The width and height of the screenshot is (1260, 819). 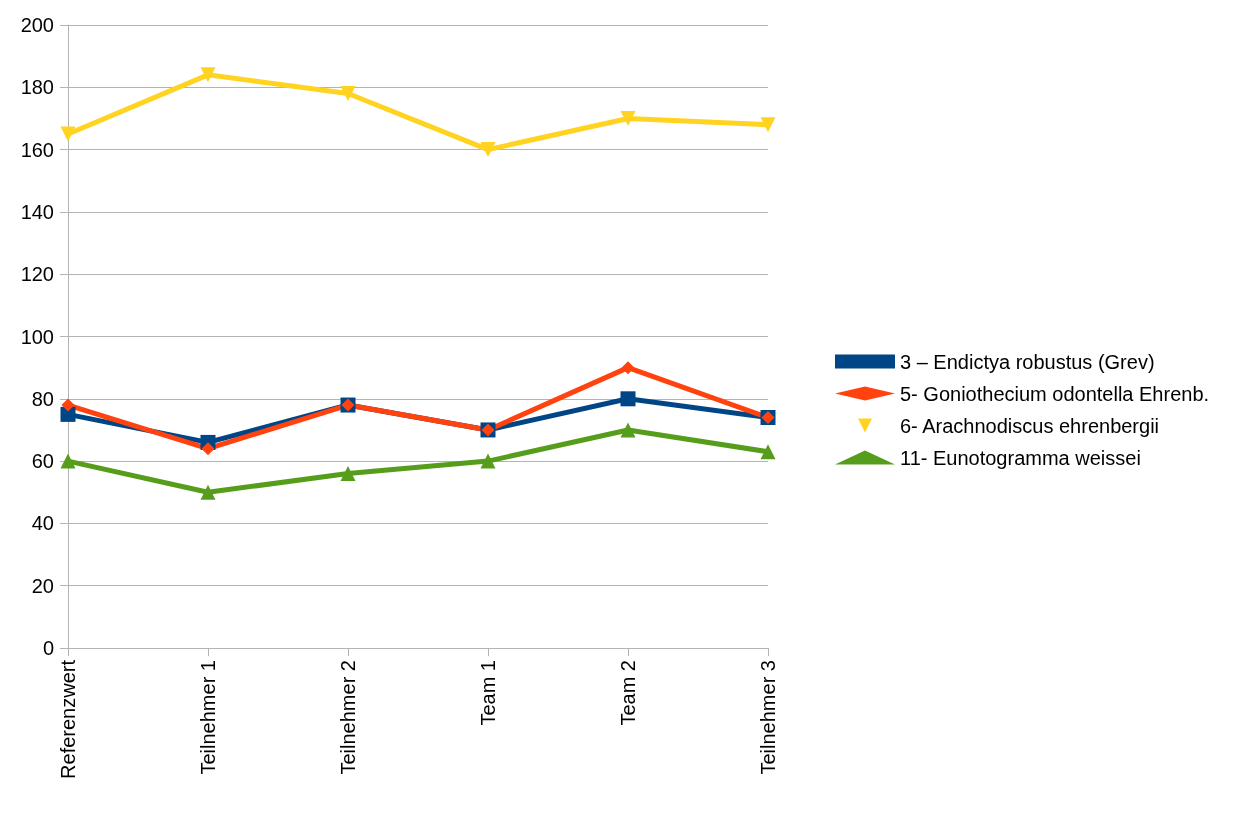 I want to click on y-tick-label: 0, so click(x=48, y=648).